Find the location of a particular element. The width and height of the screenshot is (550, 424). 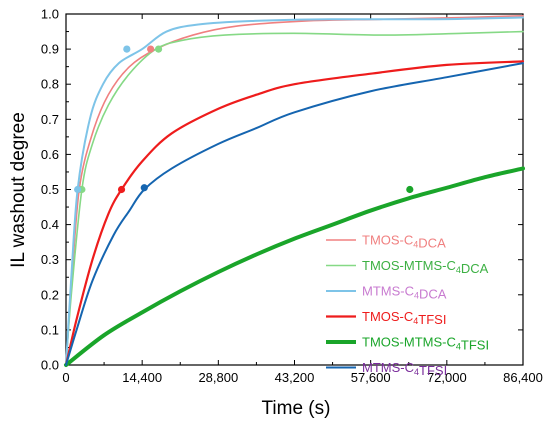

y-tick-label: 0.1 is located at coordinates (50, 329).